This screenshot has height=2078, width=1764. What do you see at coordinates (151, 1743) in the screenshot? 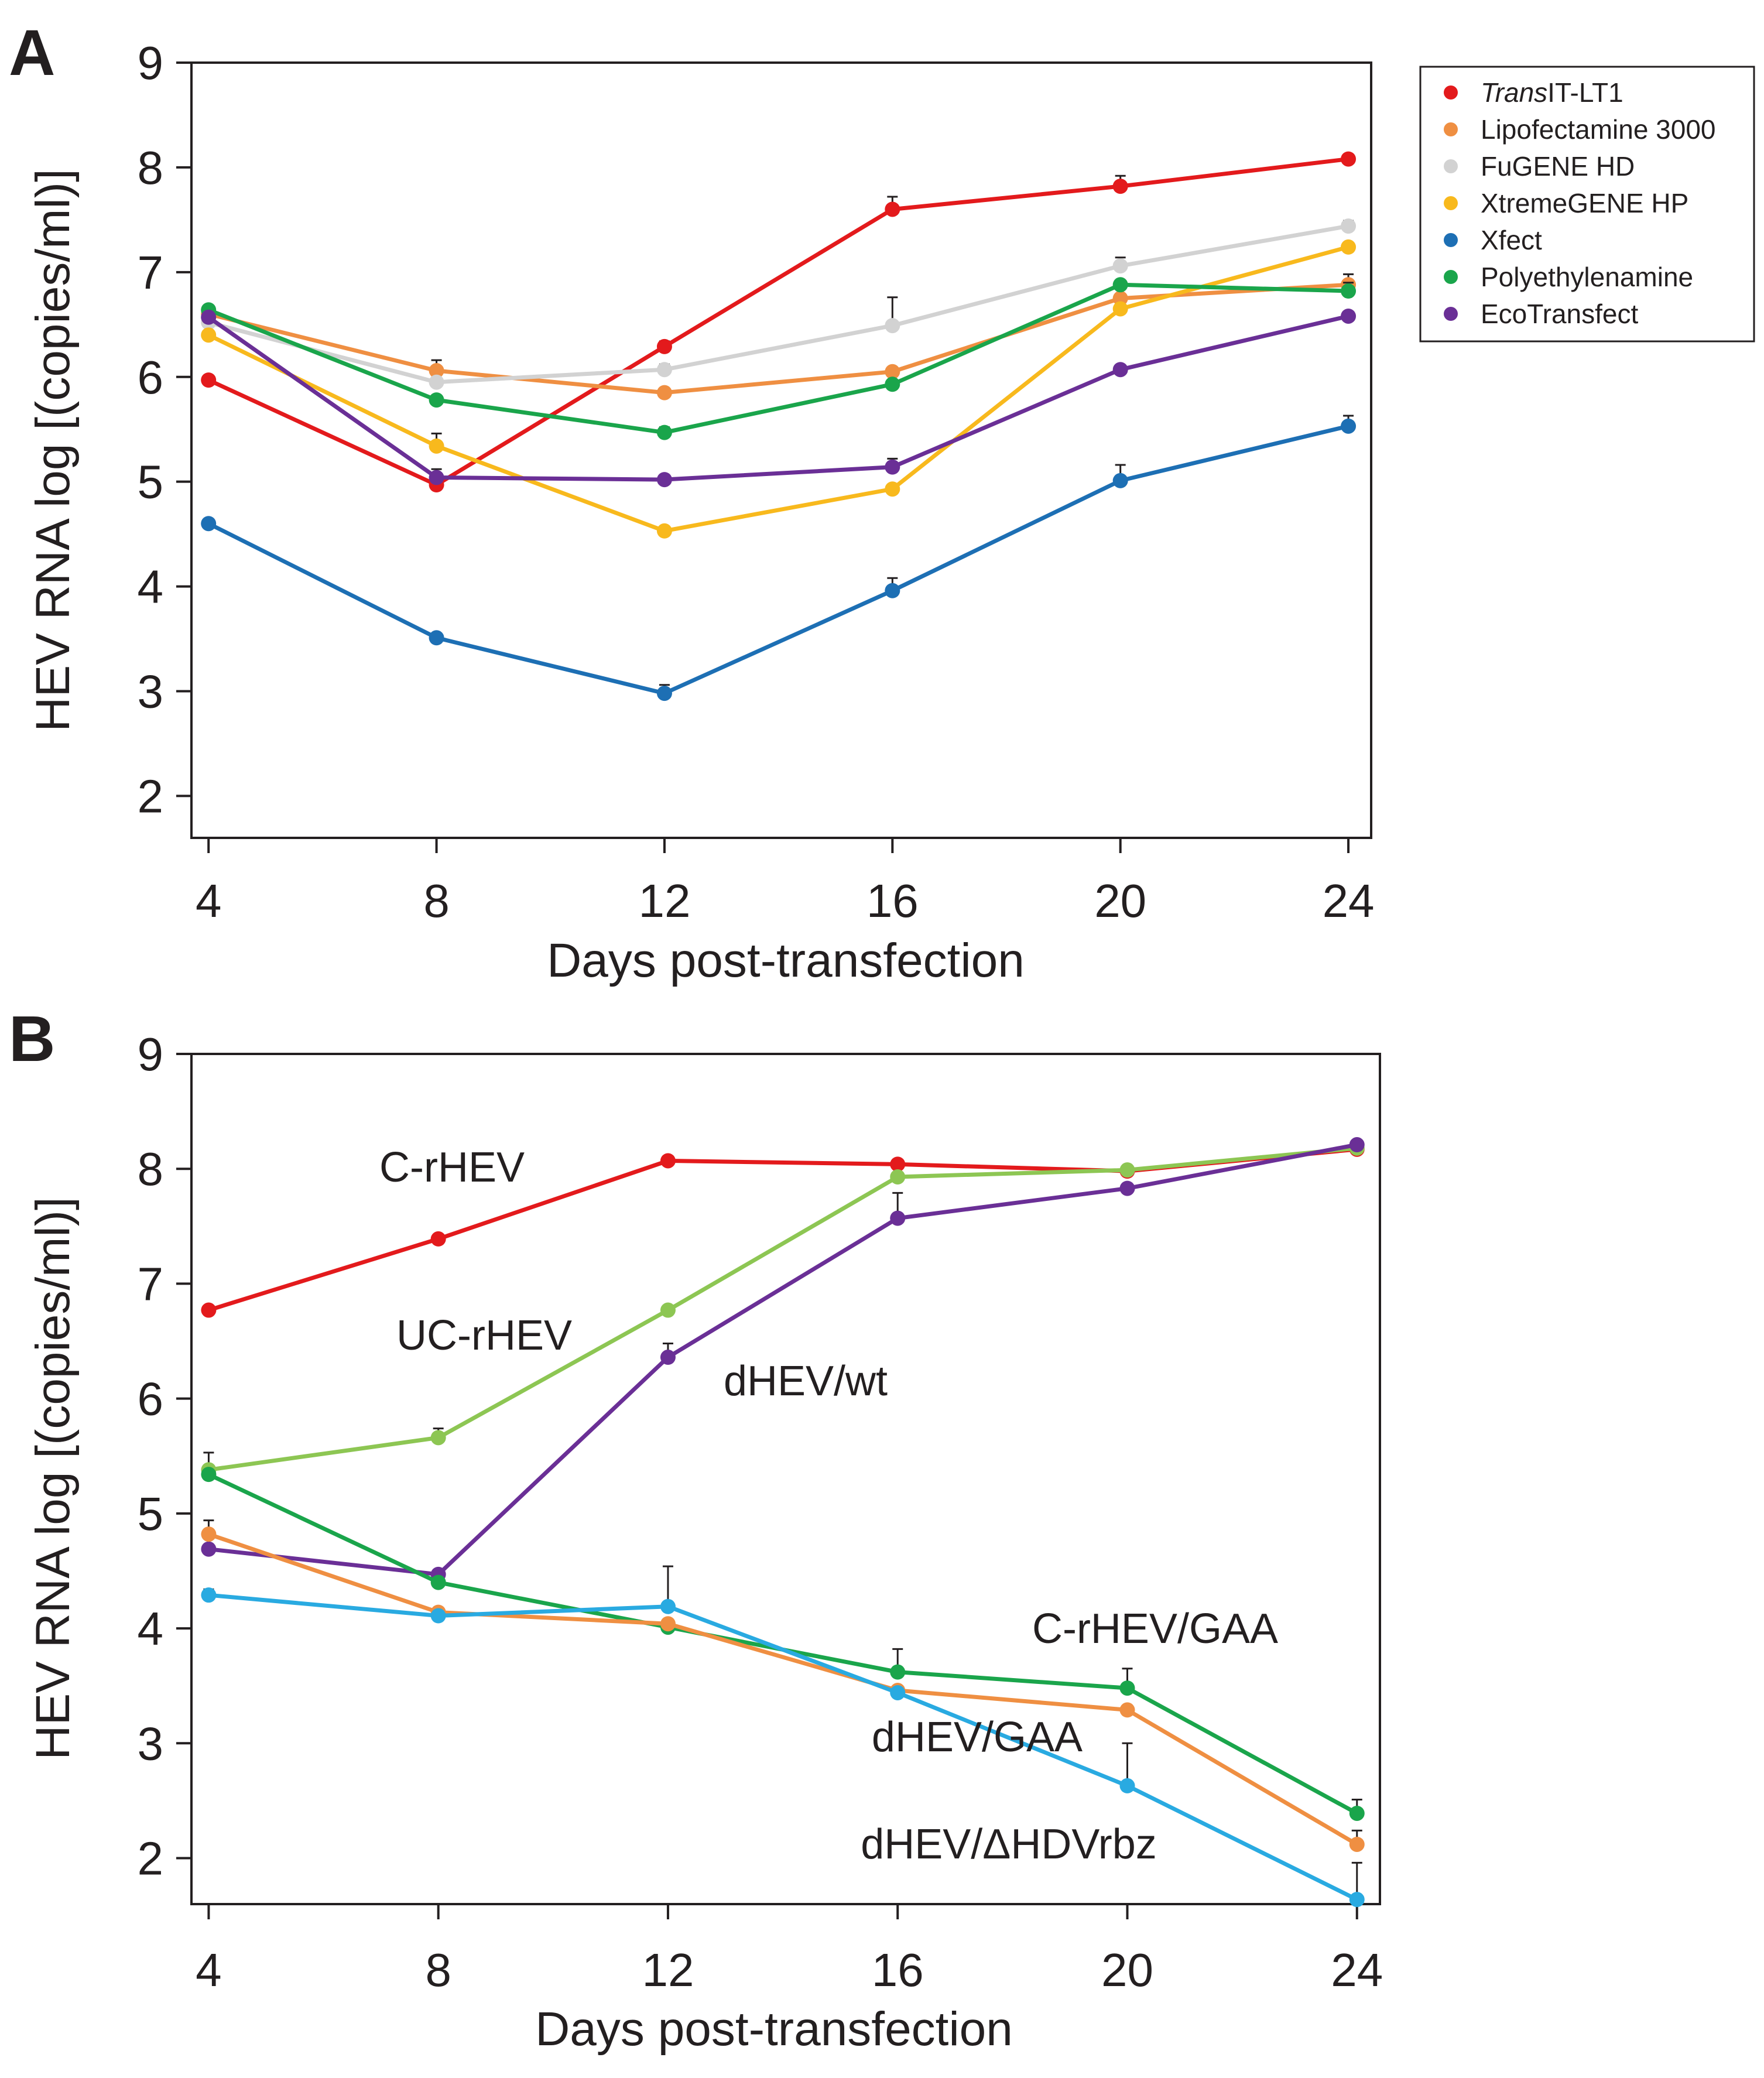
I see `y-tick-label: 3` at bounding box center [151, 1743].